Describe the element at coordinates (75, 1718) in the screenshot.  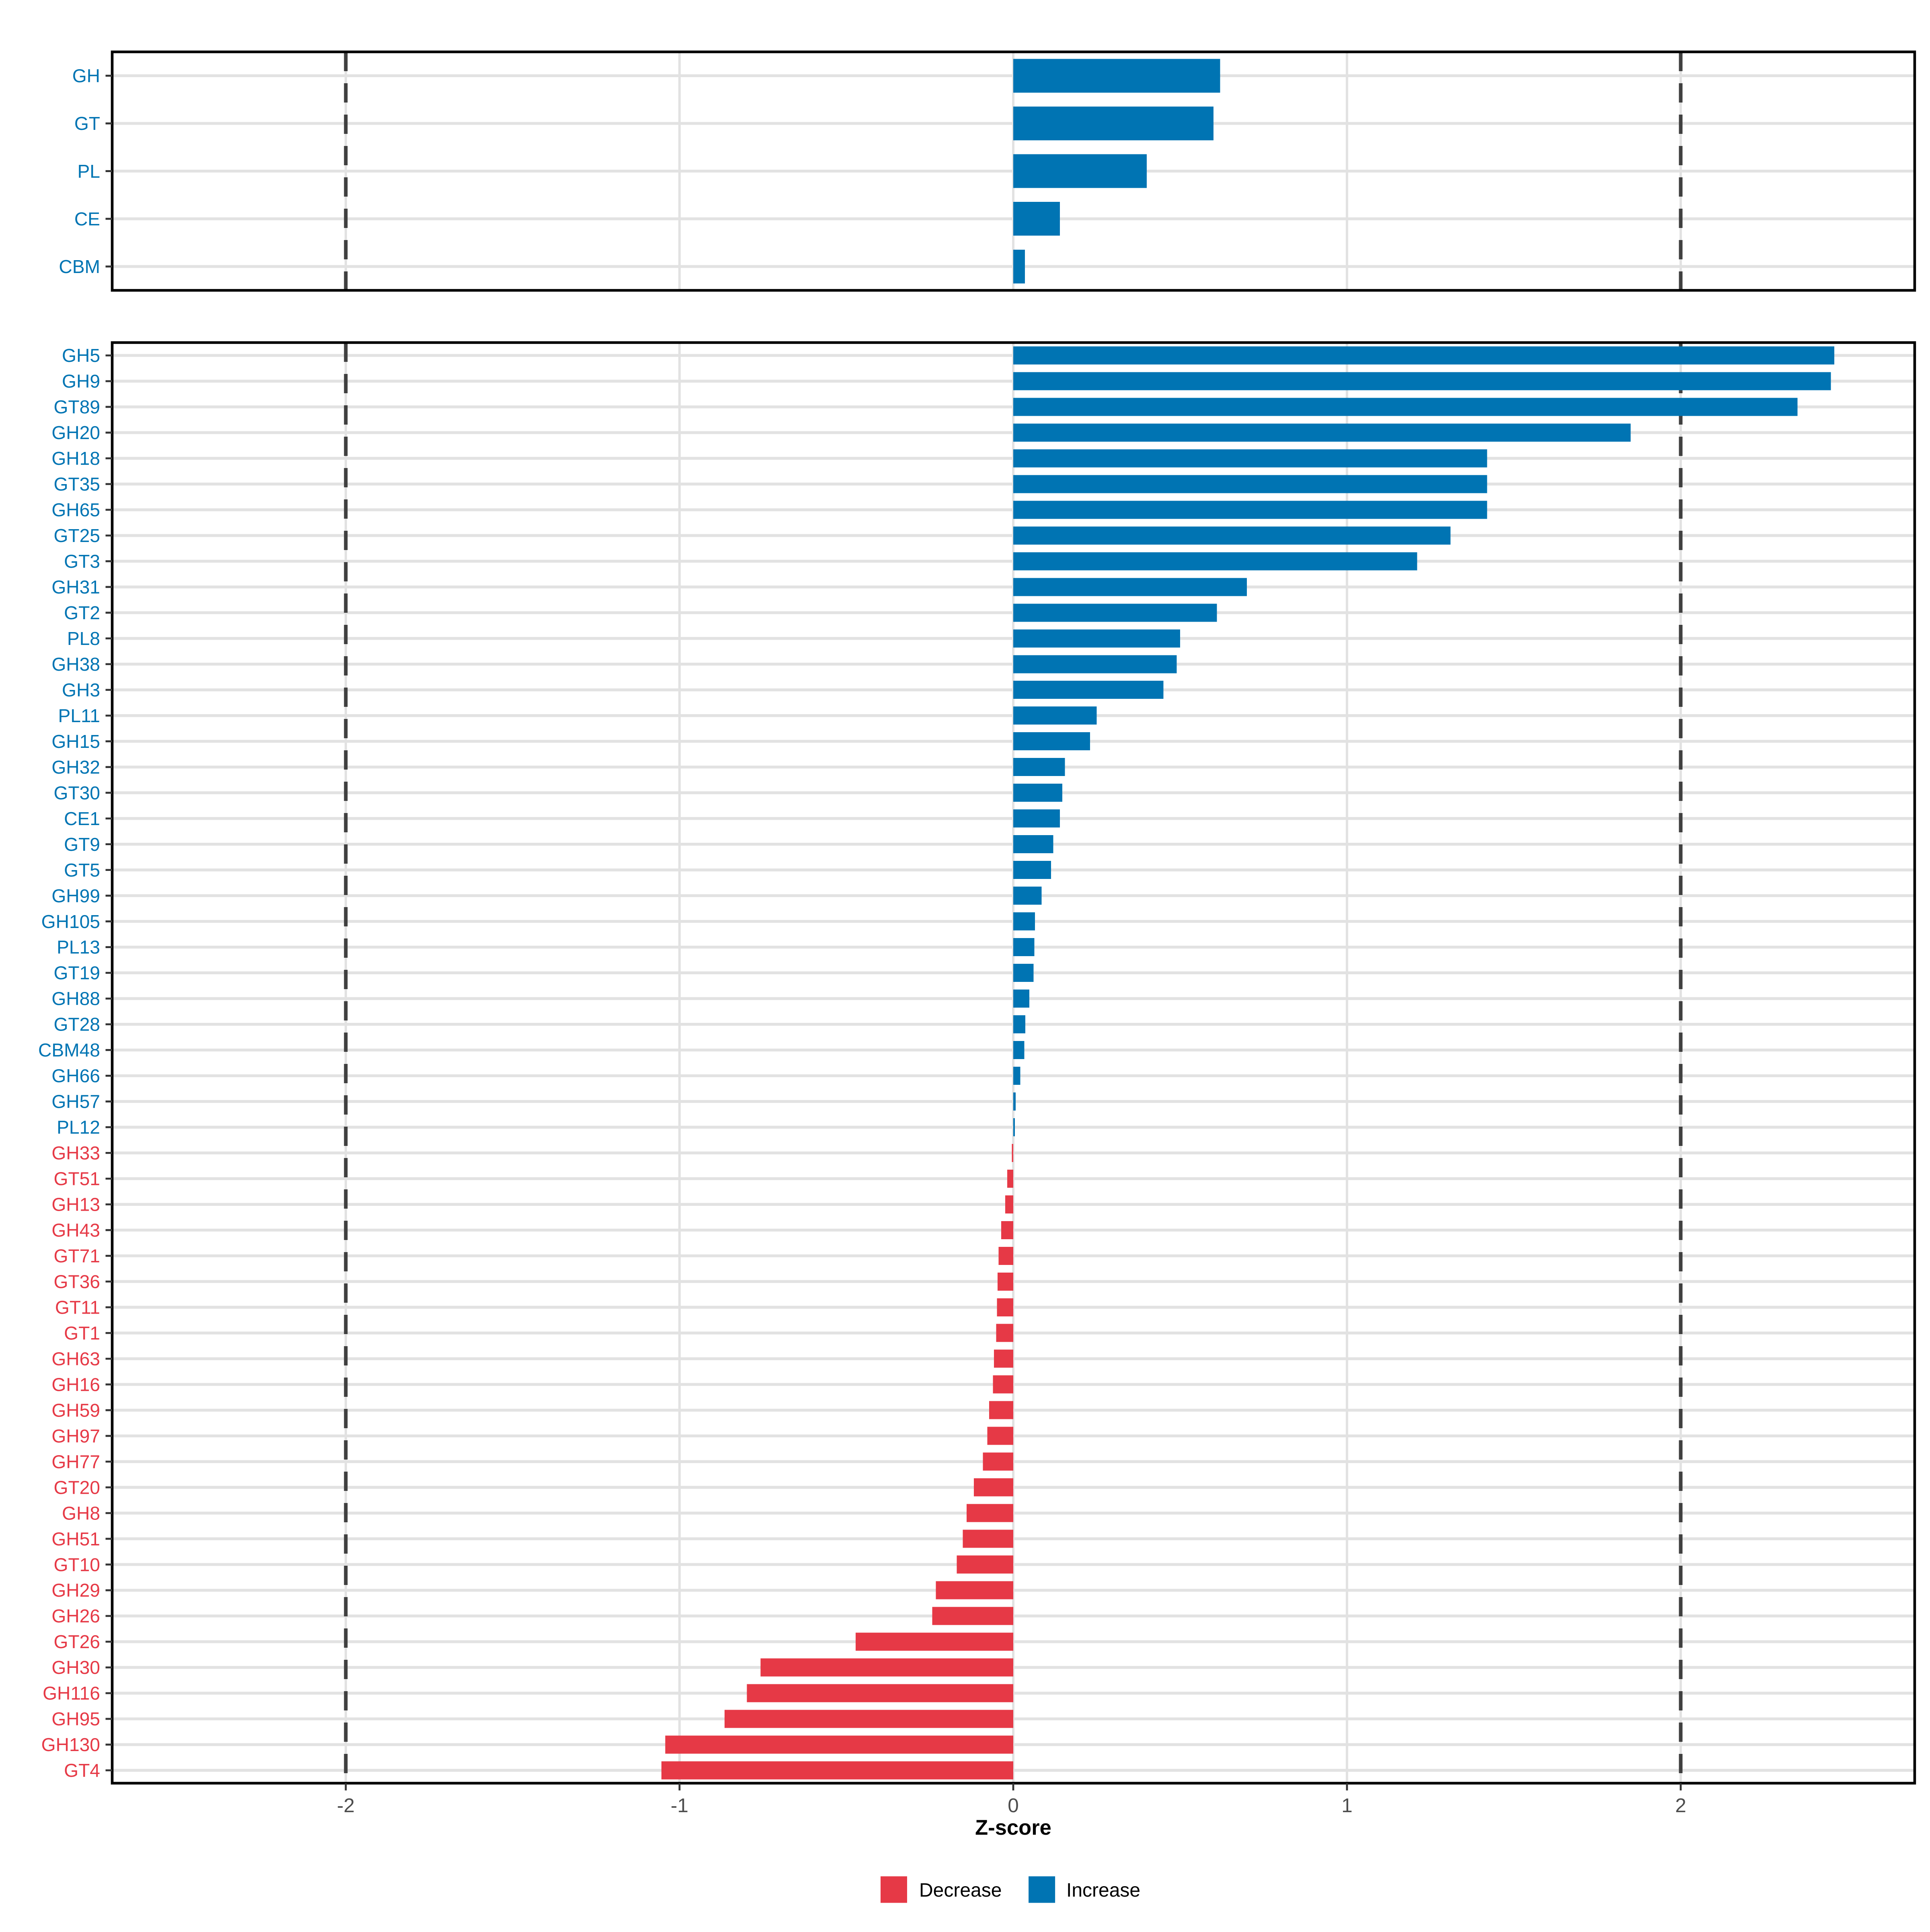
I see `category-label: GH95` at that location.